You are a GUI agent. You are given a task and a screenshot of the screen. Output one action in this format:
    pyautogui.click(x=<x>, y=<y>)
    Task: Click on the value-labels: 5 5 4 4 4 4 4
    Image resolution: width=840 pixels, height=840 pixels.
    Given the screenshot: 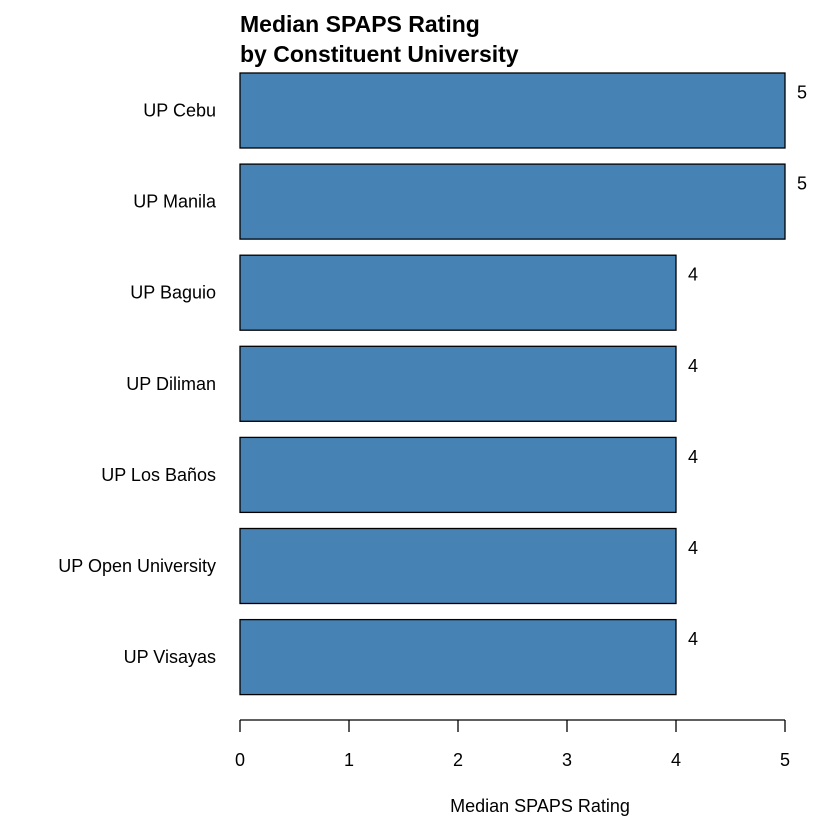 What is the action you would take?
    pyautogui.click(x=747, y=366)
    